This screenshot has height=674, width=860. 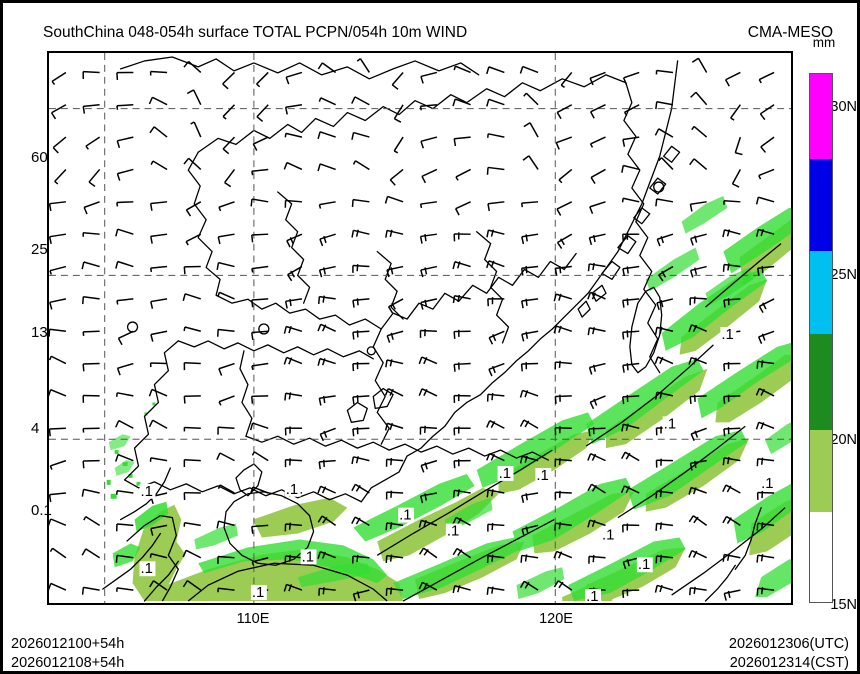 What do you see at coordinates (35, 428) in the screenshot?
I see `colorbar-tick-label: 4` at bounding box center [35, 428].